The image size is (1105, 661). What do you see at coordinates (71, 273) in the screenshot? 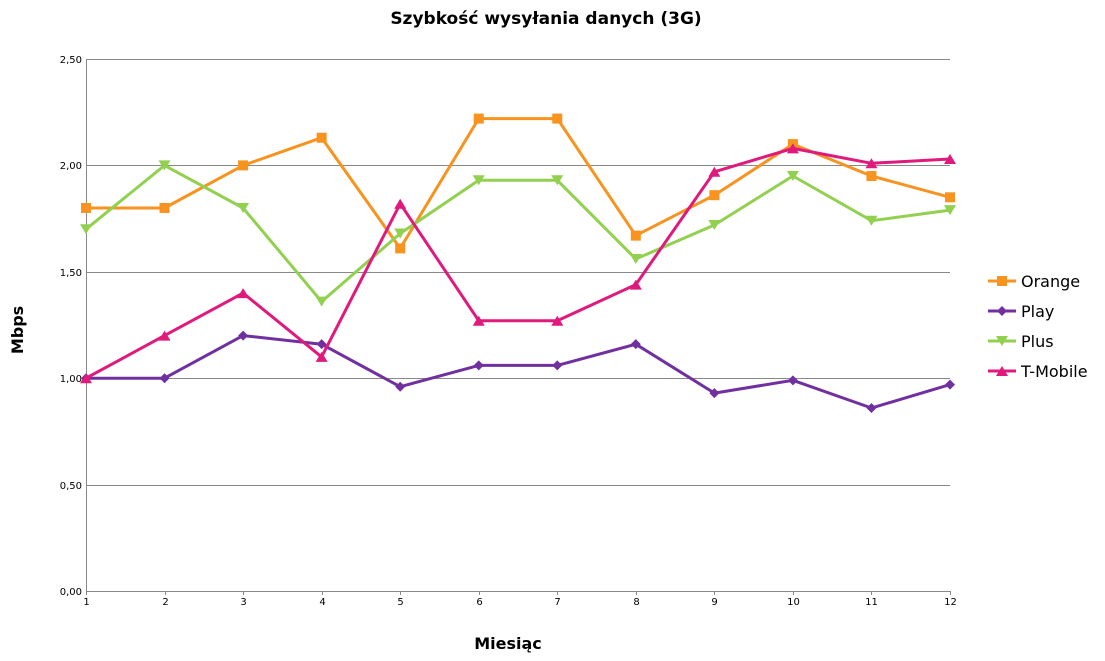
I see `y-tick-label: 1,50` at bounding box center [71, 273].